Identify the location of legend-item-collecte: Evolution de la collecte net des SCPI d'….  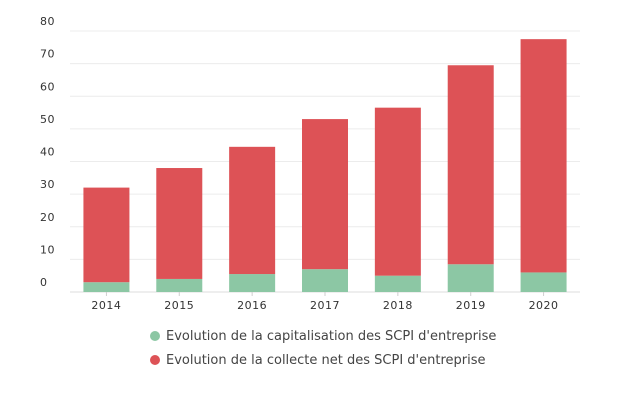
(323, 360).